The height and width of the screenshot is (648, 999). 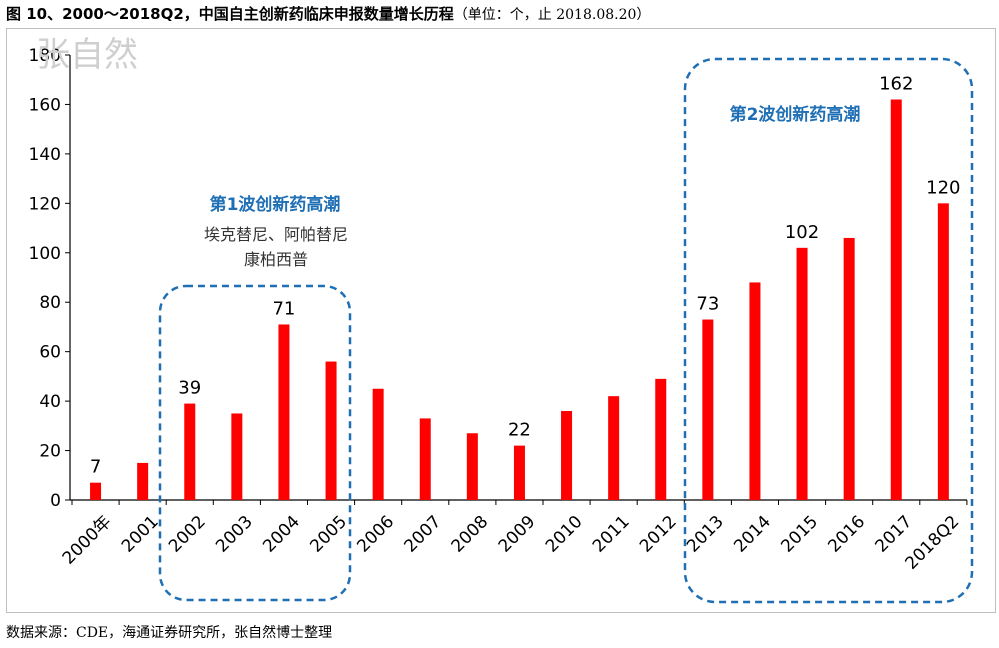 What do you see at coordinates (189, 388) in the screenshot?
I see `data-label: 39` at bounding box center [189, 388].